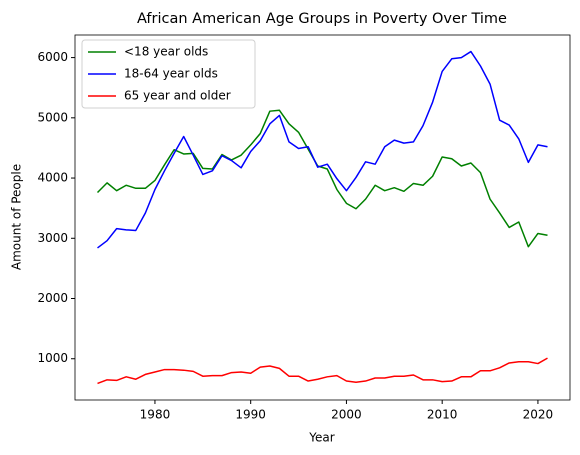 Image resolution: width=580 pixels, height=455 pixels. What do you see at coordinates (442, 415) in the screenshot?
I see `x-tick-label: 2010` at bounding box center [442, 415].